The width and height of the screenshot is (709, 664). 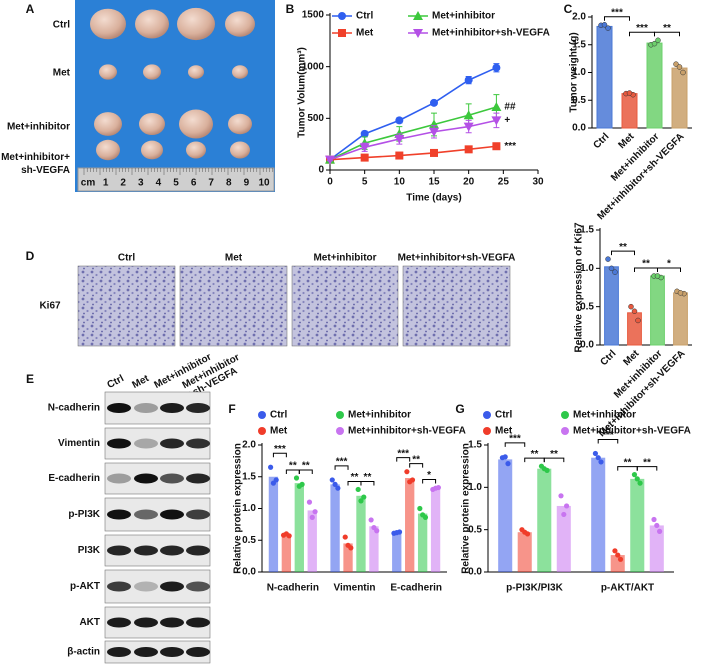 I want to click on panel-label: E, so click(x=30, y=379).